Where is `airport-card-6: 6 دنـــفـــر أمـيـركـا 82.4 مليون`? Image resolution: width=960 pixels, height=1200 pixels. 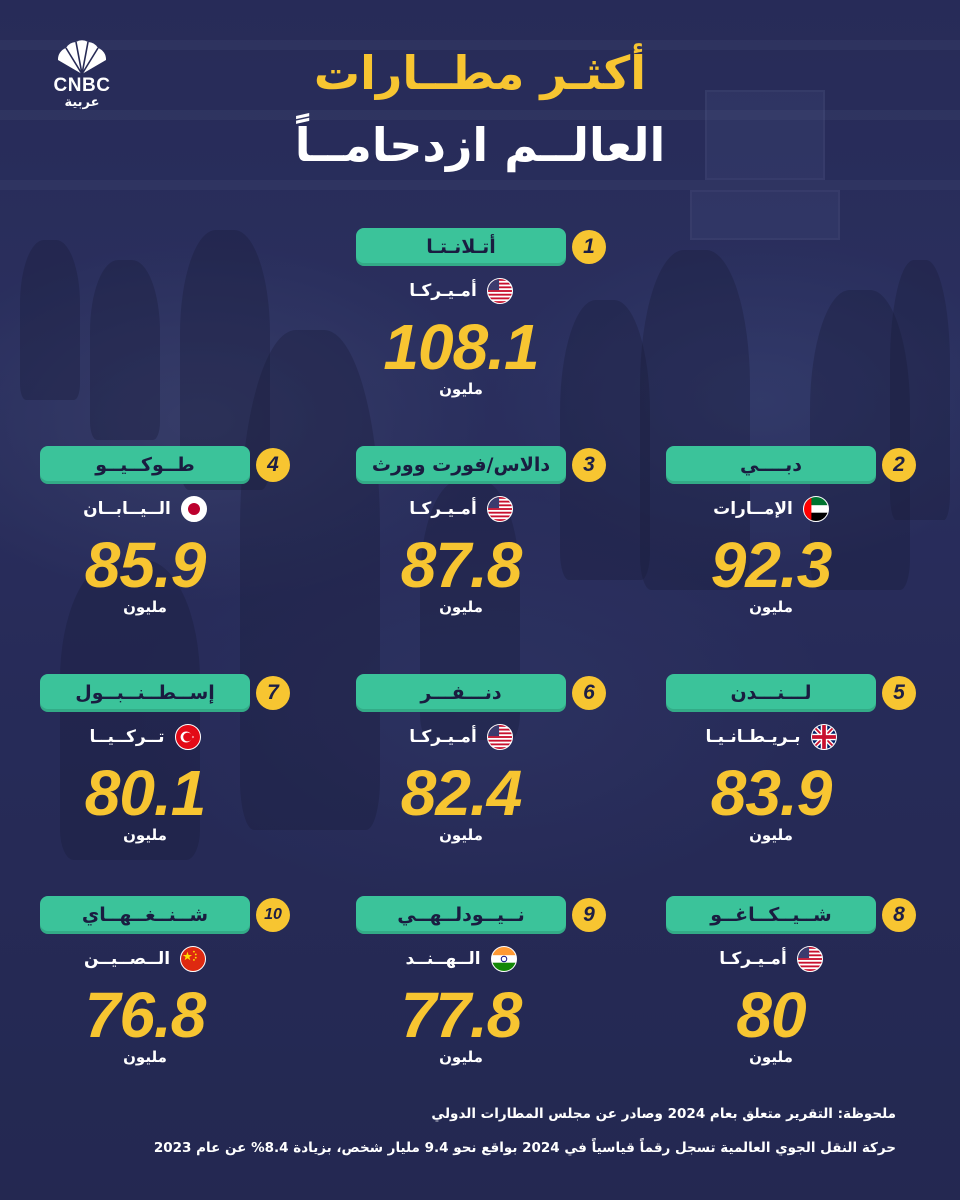 airport-card-6: 6 دنـــفـــر أمـيـركـا 82.4 مليون is located at coordinates (481, 764).